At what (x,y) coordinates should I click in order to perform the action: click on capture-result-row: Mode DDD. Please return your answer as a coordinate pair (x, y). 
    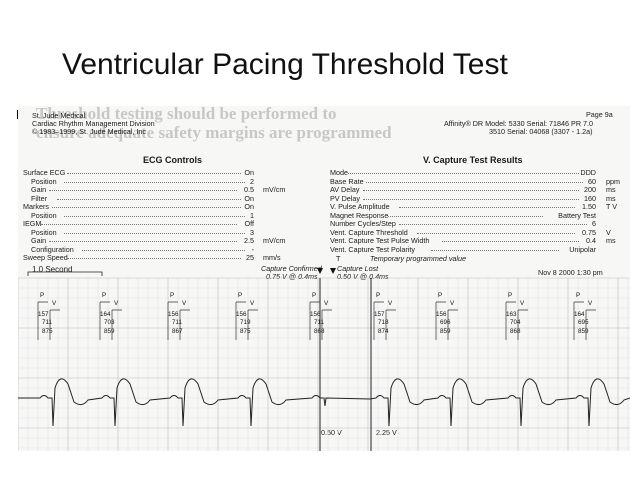
    Looking at the image, I should click on (463, 172).